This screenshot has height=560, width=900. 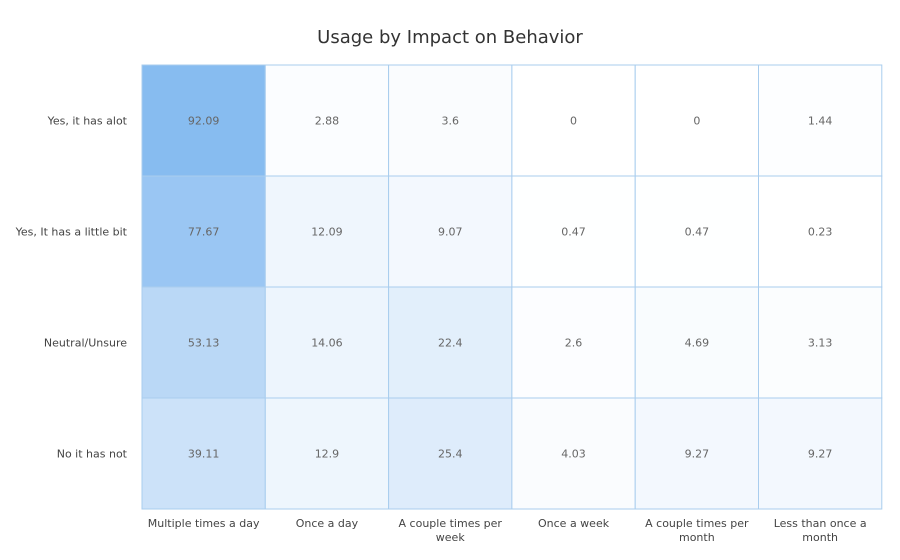 I want to click on cell-value-label: 22.4, so click(x=450, y=343).